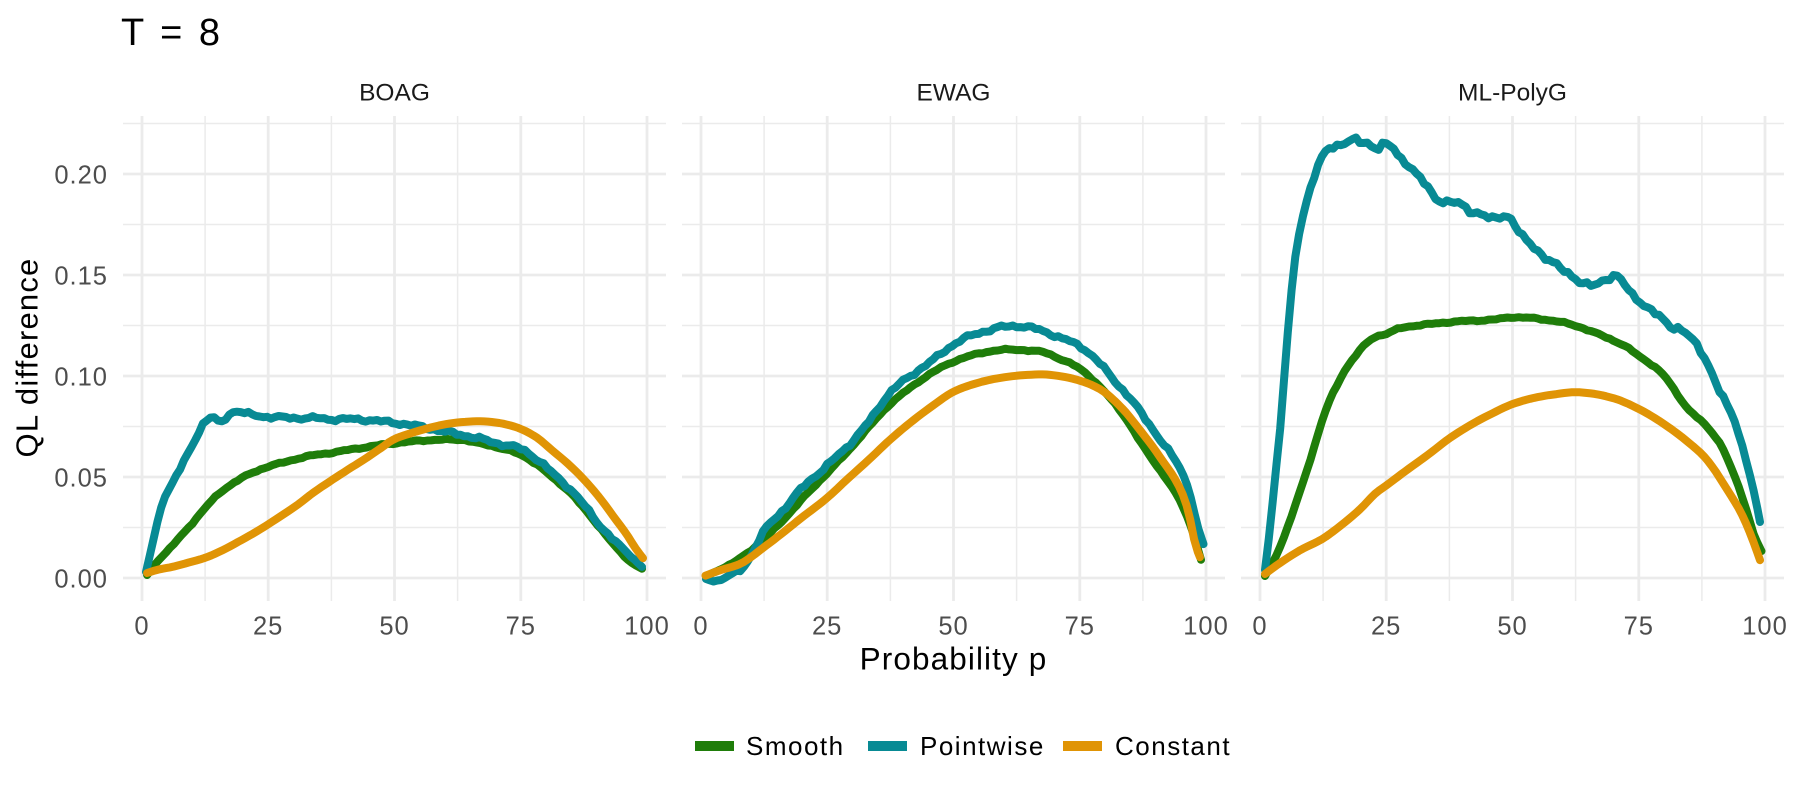  I want to click on svg-text: BOAG, so click(394, 93).